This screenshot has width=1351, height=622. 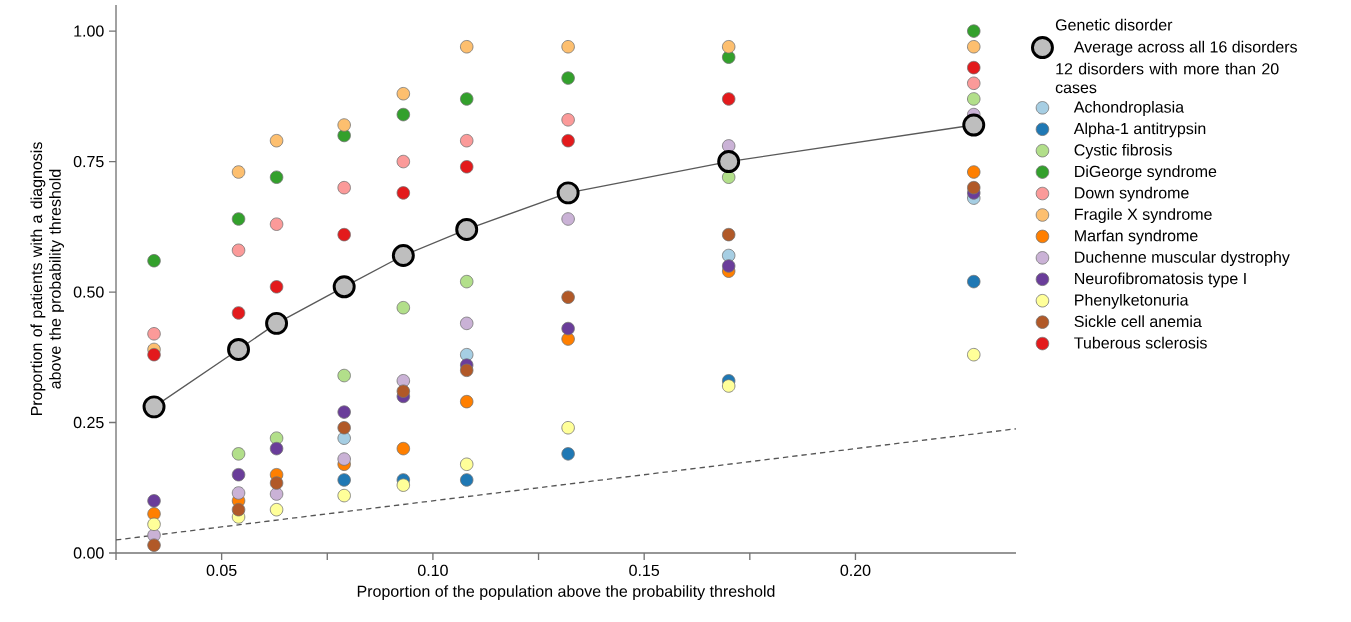 What do you see at coordinates (1139, 130) in the screenshot?
I see `legend-label: Alpha-1 antitrypsin` at bounding box center [1139, 130].